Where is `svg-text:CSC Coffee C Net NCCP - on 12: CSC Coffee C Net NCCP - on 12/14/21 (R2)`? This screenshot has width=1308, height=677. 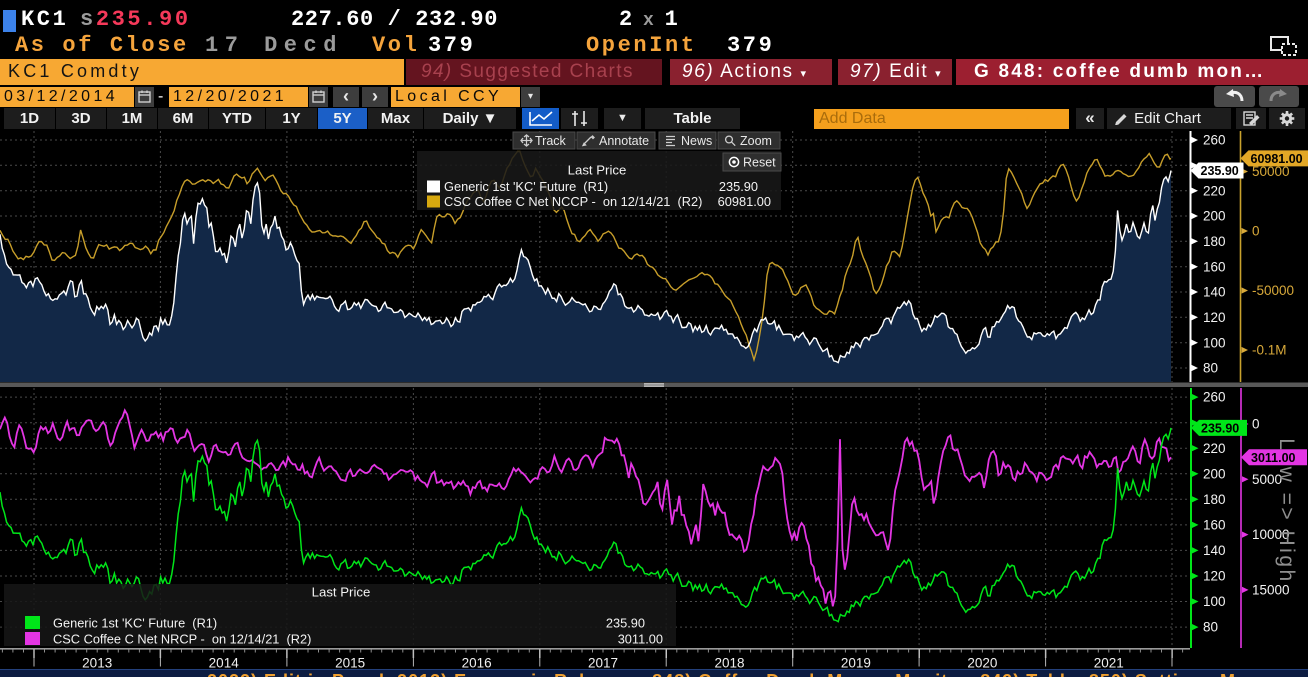
svg-text:CSC Coffee C Net NCCP - on 12: CSC Coffee C Net NCCP - on 12/14/21 (R2) is located at coordinates (573, 201).